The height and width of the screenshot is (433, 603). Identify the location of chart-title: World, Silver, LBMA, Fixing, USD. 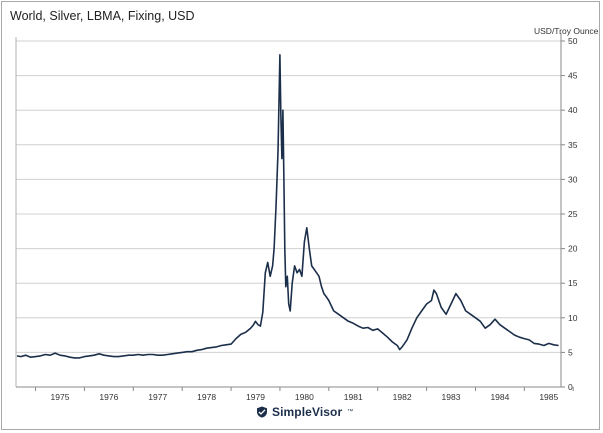
(102, 16).